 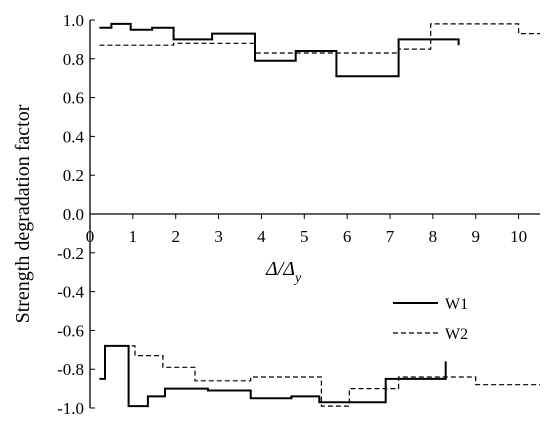 What do you see at coordinates (297, 278) in the screenshot?
I see `x-axis-title-subscript: y` at bounding box center [297, 278].